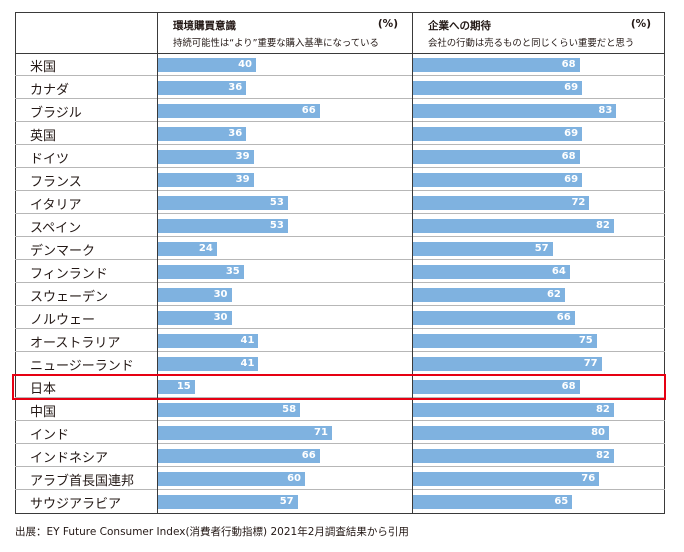 Image resolution: width=684 pixels, height=552 pixels. What do you see at coordinates (340, 225) in the screenshot?
I see `table-row: スペイン 53 82` at bounding box center [340, 225].